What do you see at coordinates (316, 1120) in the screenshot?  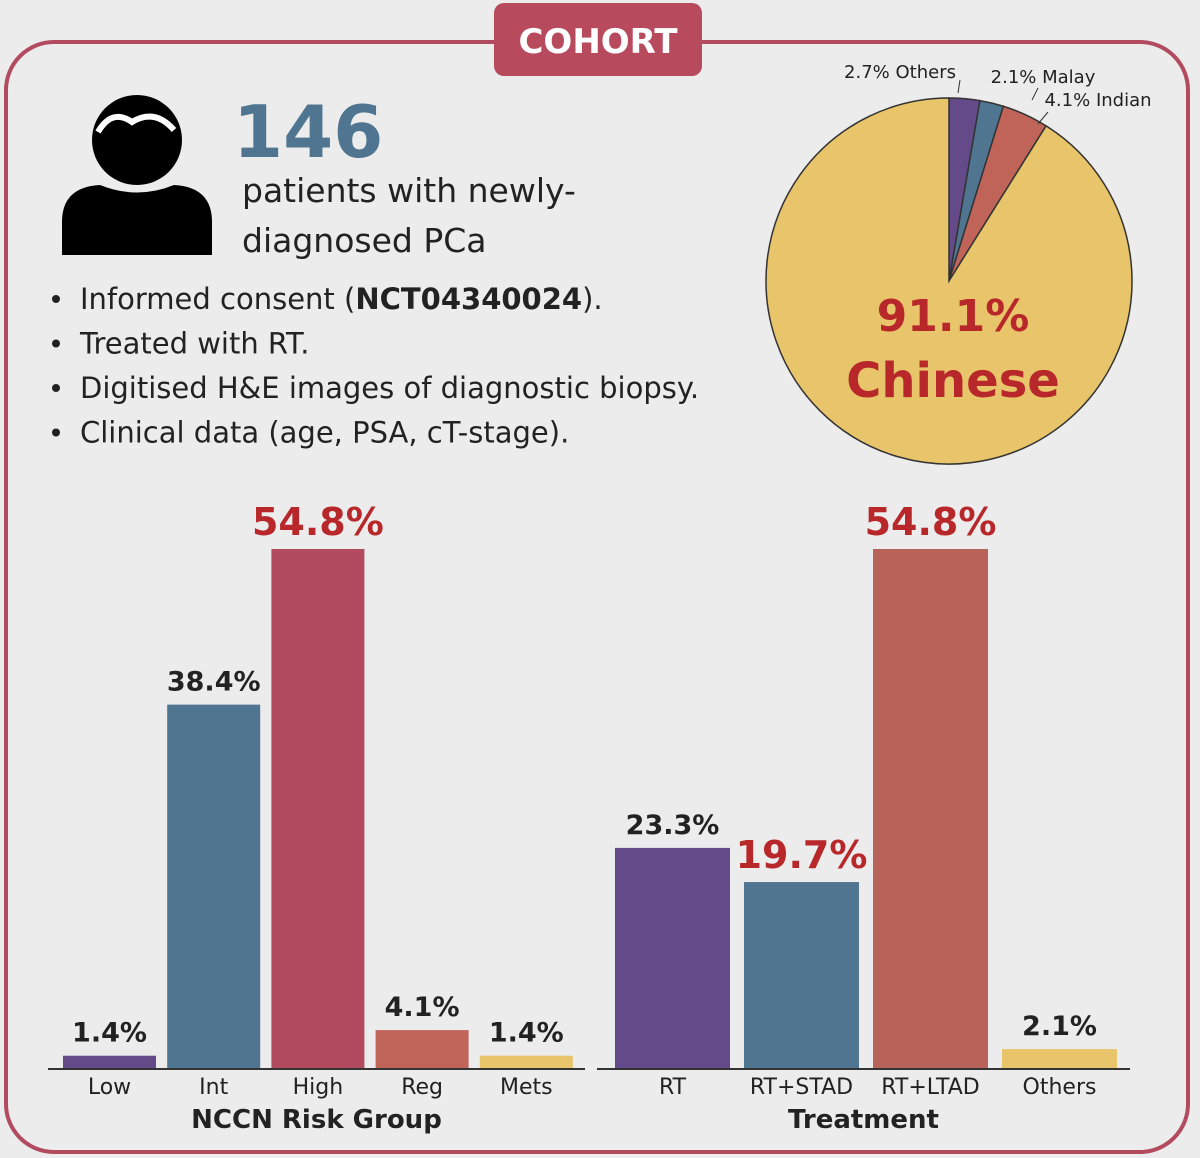 I see `x-axis-label: NCCN Risk Group` at bounding box center [316, 1120].